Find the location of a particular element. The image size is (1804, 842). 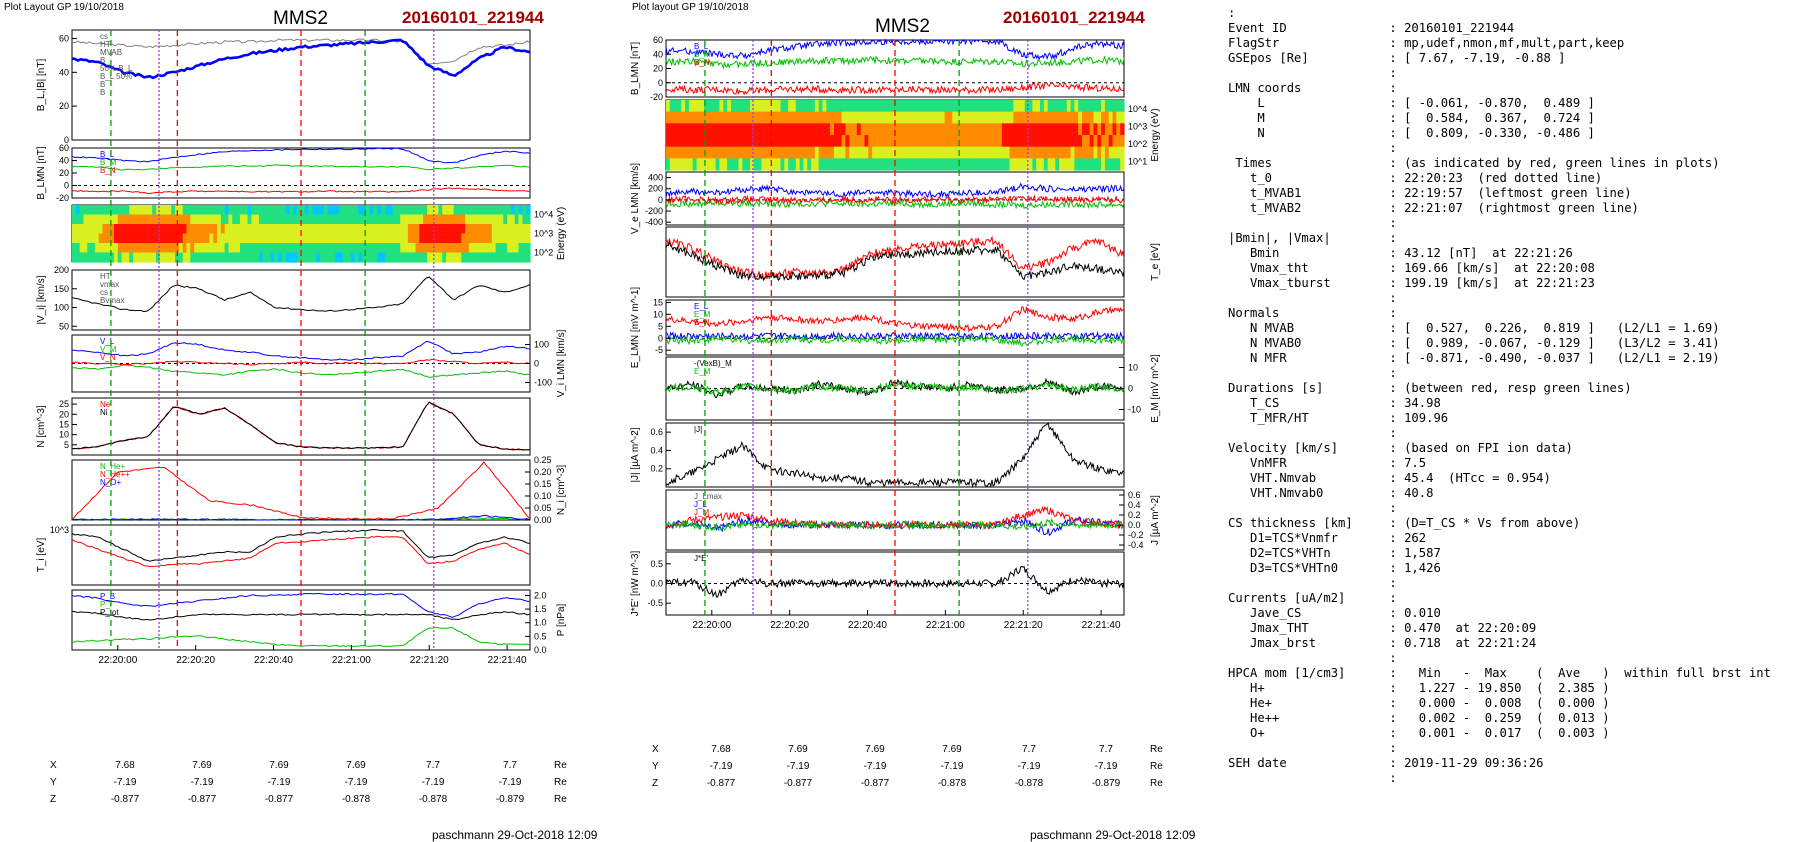

legend-entry: Ni is located at coordinates (104, 412).